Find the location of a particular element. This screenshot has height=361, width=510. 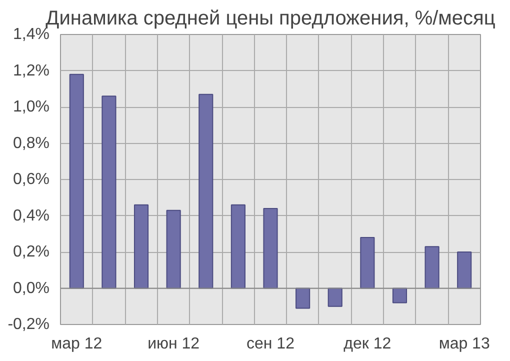

x-tick-label: дек 12 is located at coordinates (368, 344).